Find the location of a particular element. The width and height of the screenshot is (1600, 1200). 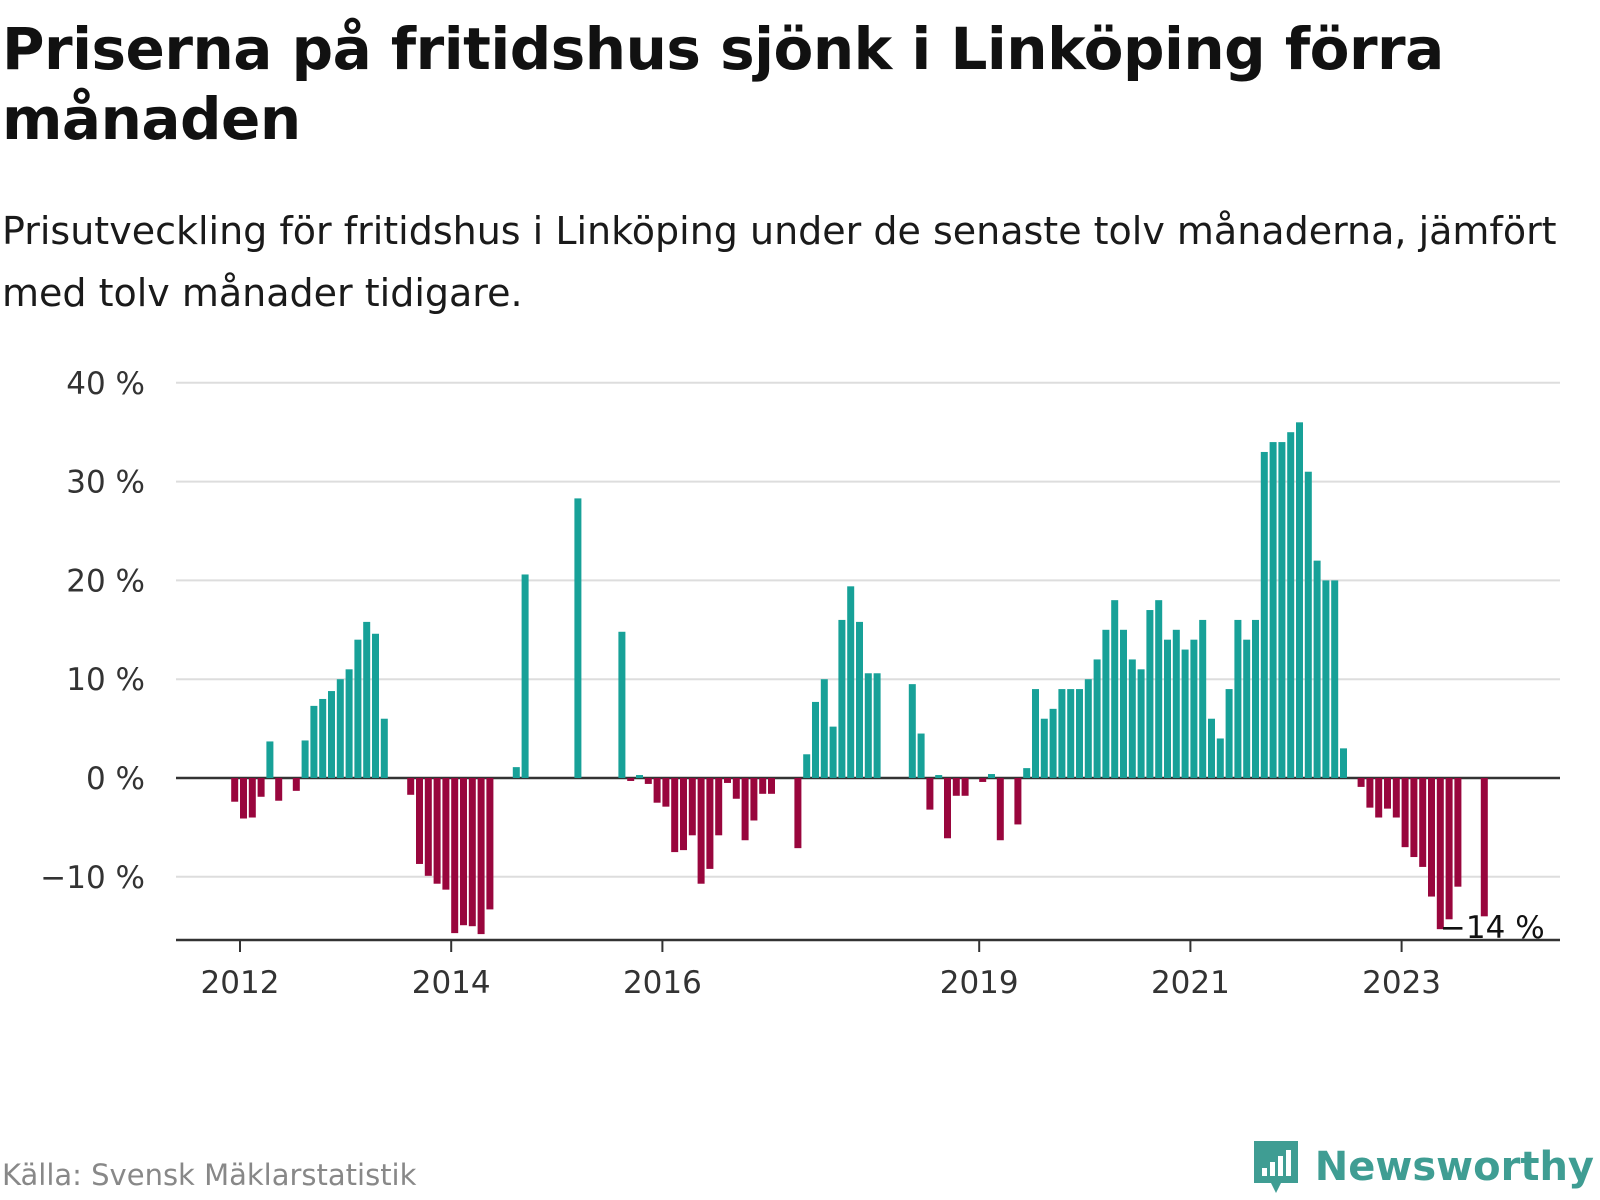

latest-value-label: −14 % is located at coordinates (1492, 928).